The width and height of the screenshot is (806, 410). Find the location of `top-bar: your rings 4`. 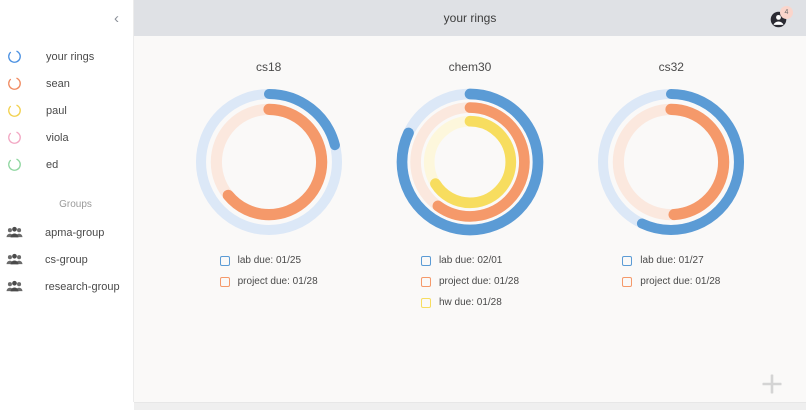

top-bar: your rings 4 is located at coordinates (470, 18).